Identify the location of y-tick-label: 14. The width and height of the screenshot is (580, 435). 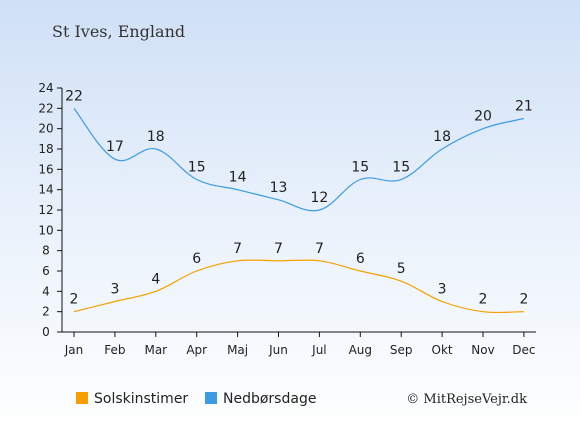
(45, 190).